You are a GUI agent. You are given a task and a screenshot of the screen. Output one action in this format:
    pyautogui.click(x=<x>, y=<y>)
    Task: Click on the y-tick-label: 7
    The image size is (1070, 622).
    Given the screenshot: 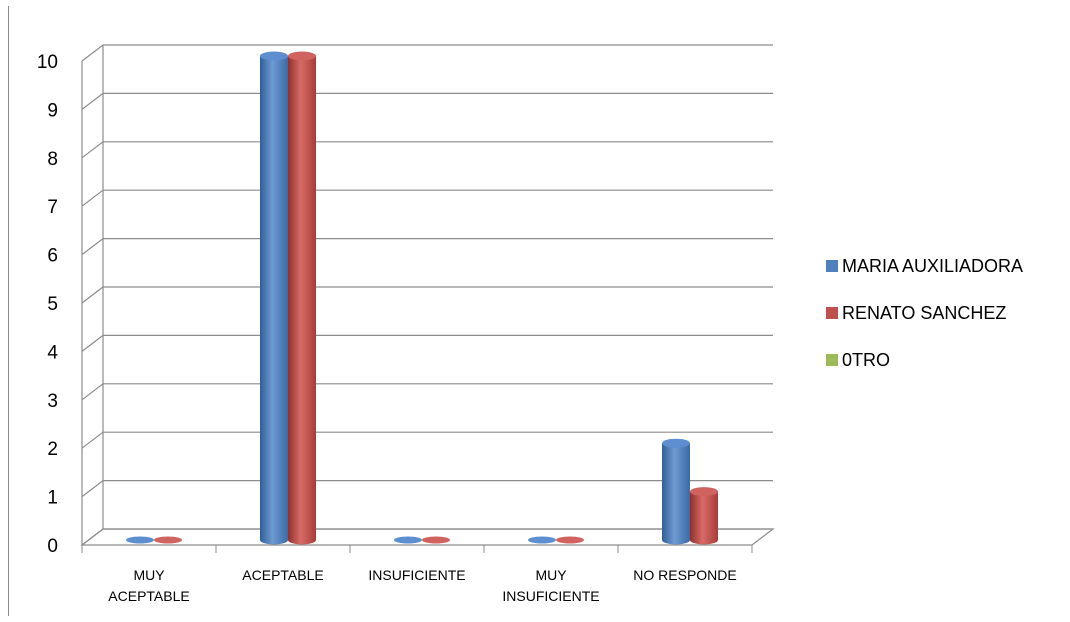 What is the action you would take?
    pyautogui.click(x=52, y=207)
    